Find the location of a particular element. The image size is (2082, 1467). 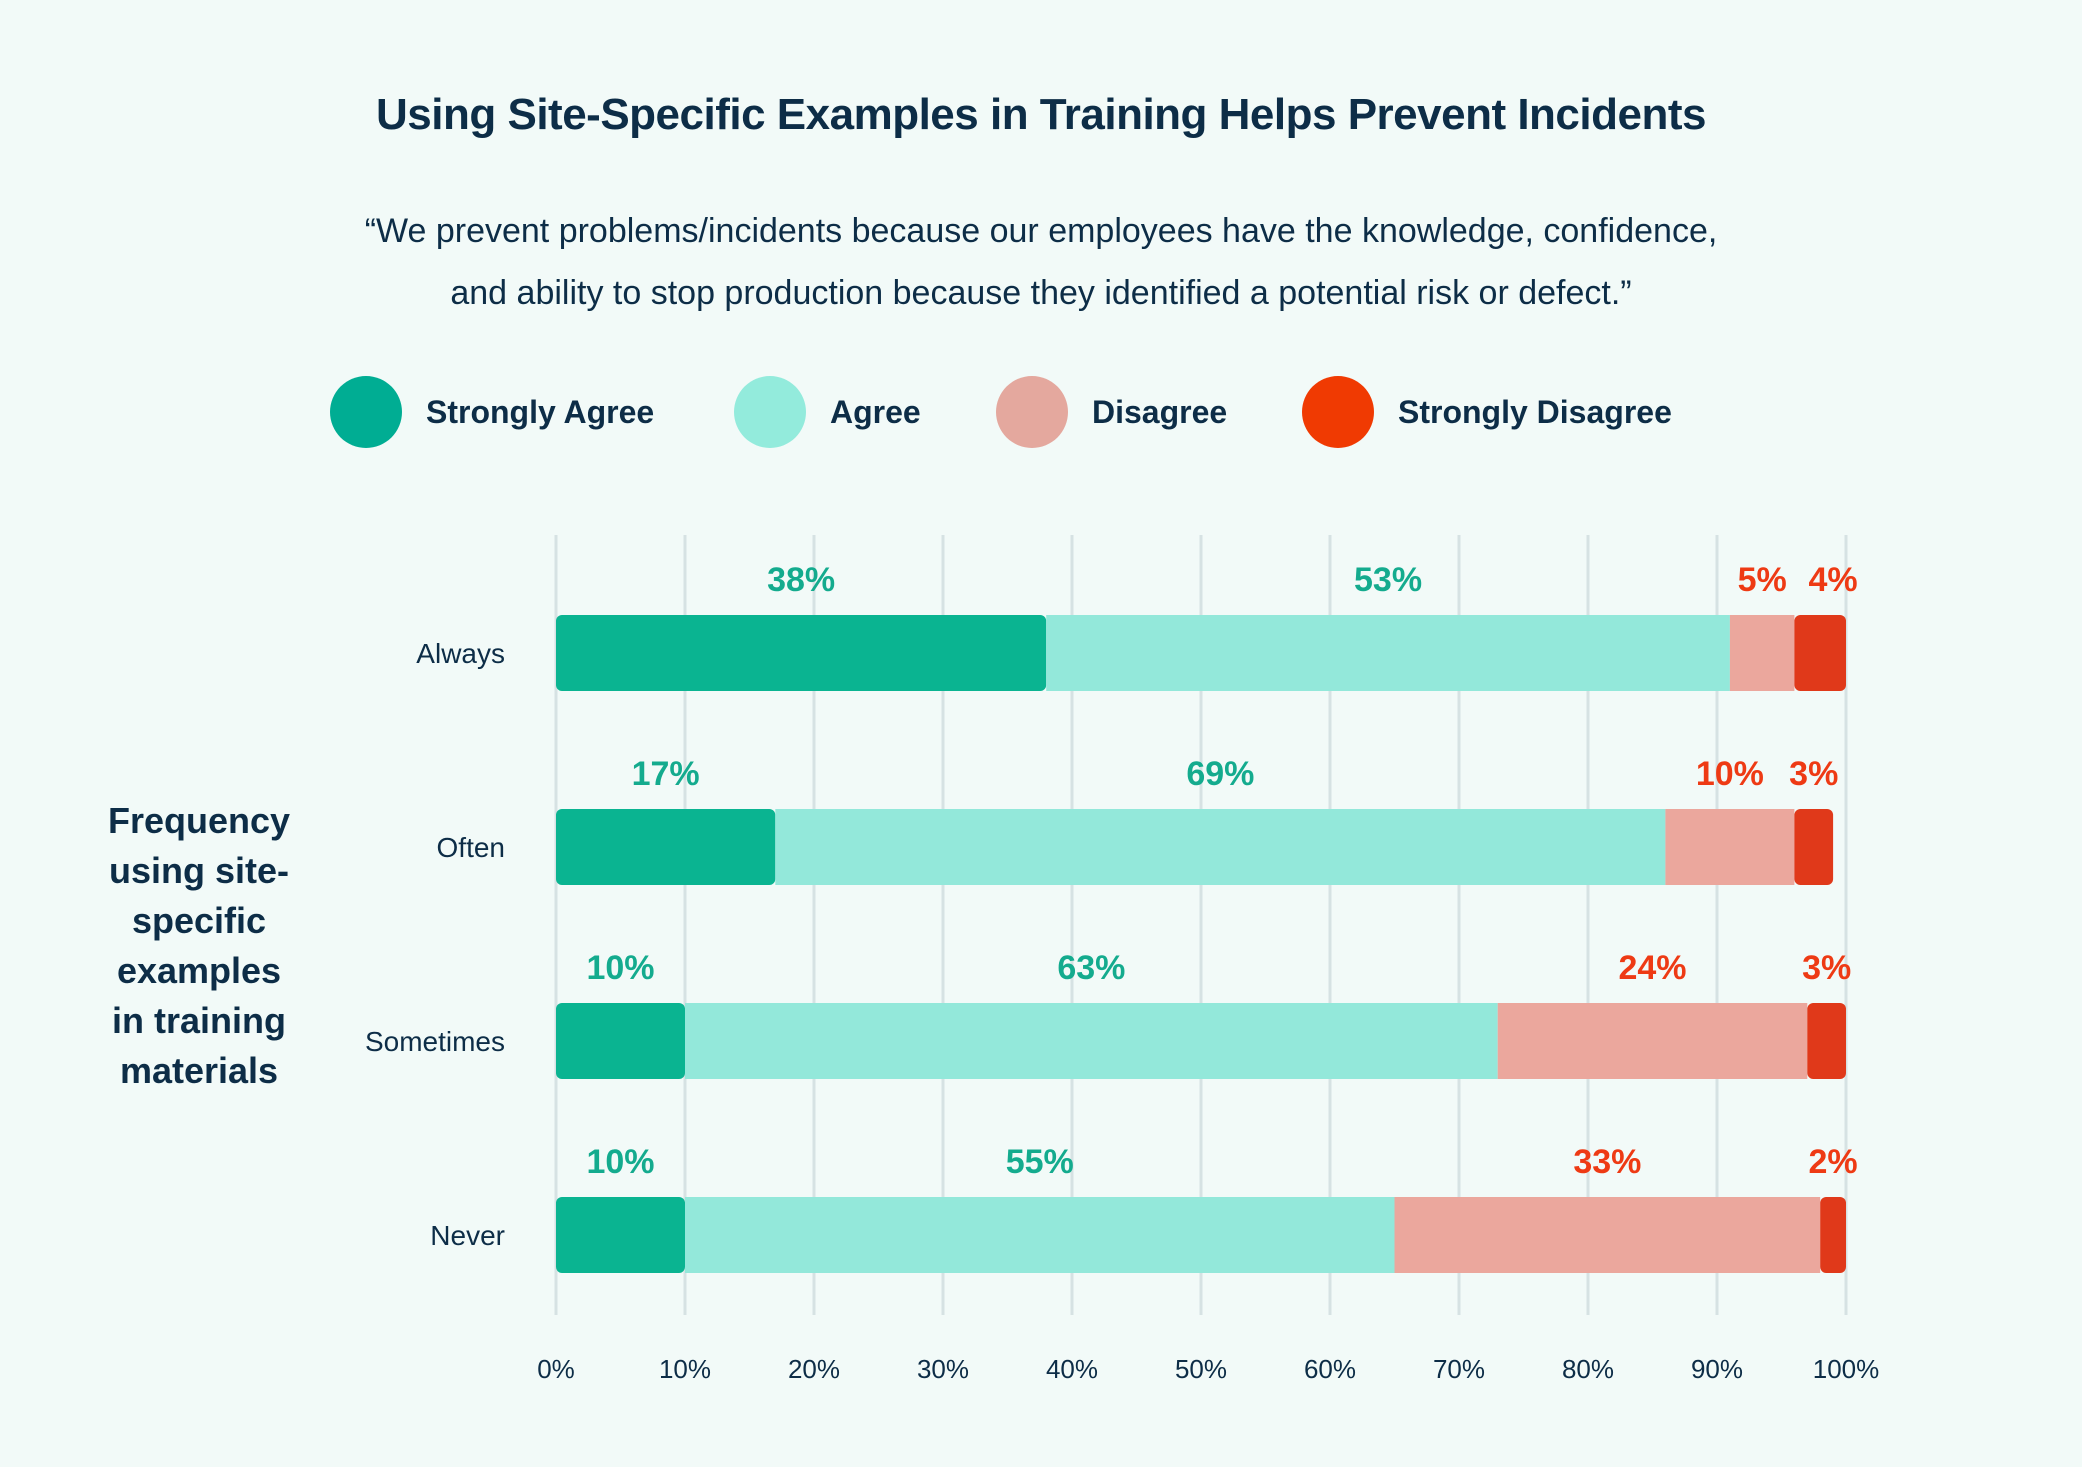

category-label: Never is located at coordinates (467, 1235).